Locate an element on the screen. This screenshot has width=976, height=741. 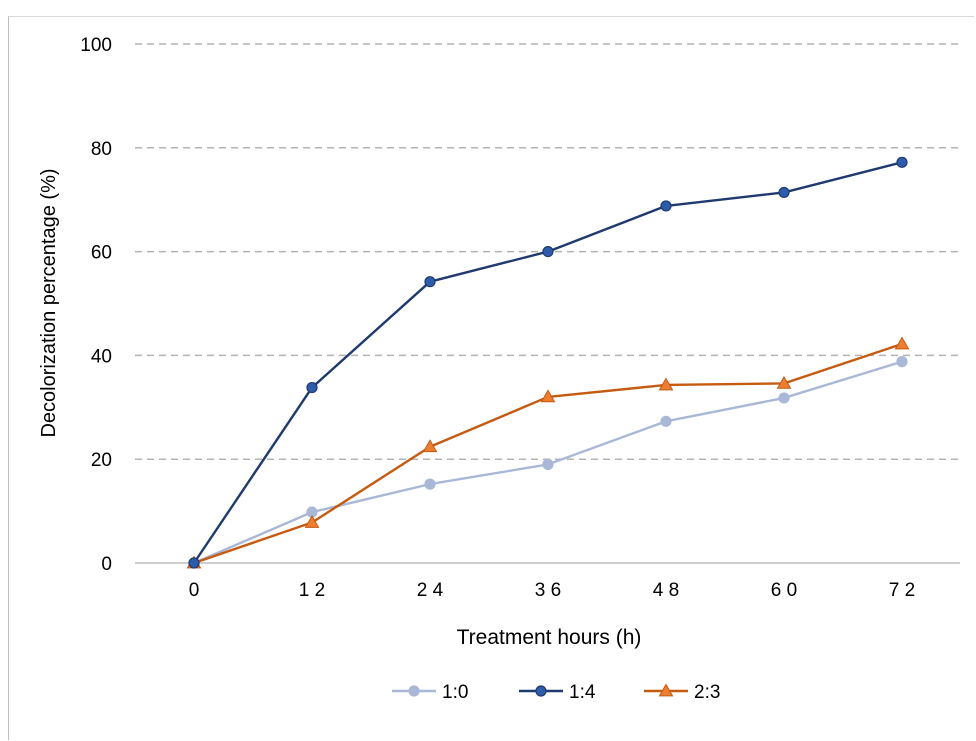
y-tick-label: 40 is located at coordinates (101, 356).